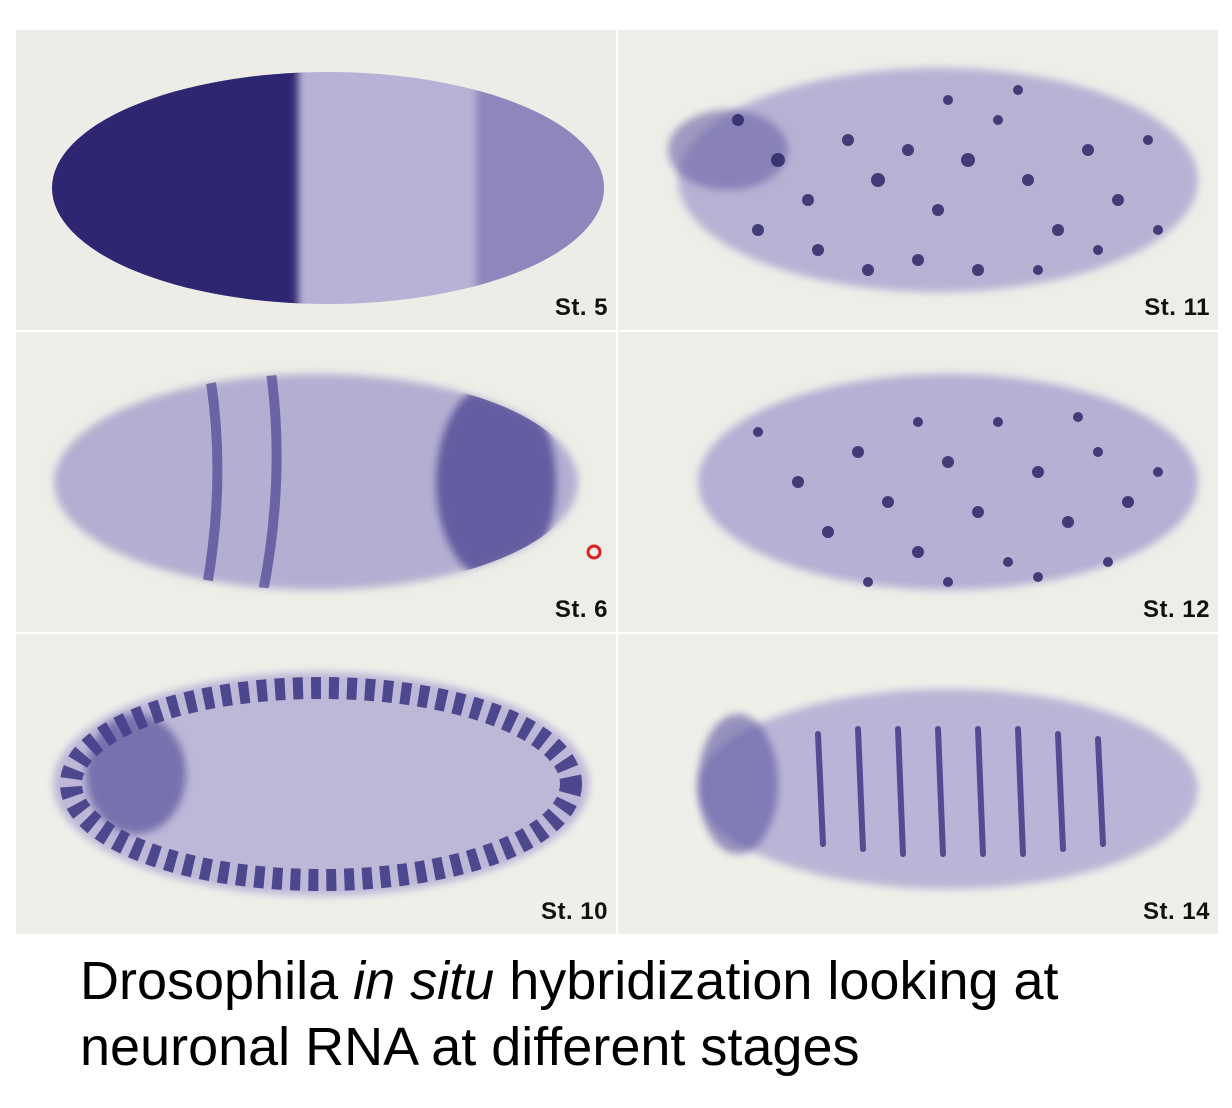 The height and width of the screenshot is (1108, 1232). Describe the element at coordinates (581, 609) in the screenshot. I see `stage-label: St. 6` at that location.